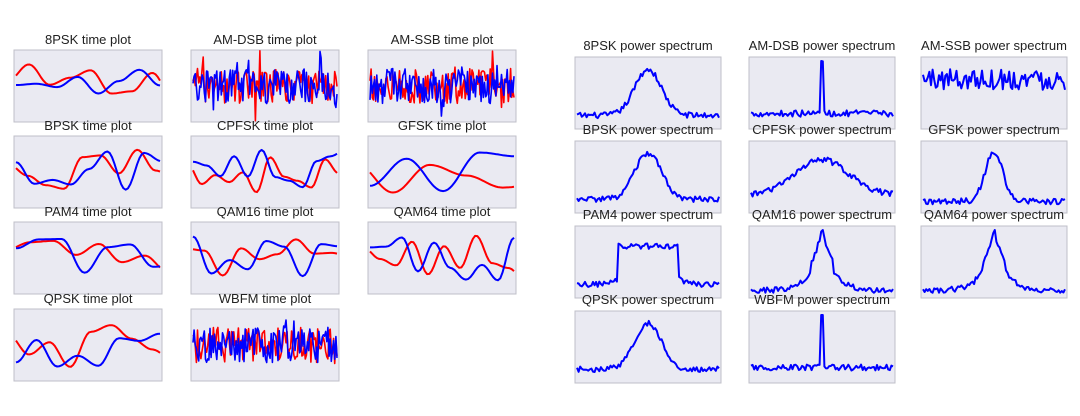 This screenshot has width=1080, height=416. What do you see at coordinates (265, 39) in the screenshot?
I see `subplot-title: AM-DSB time plot` at bounding box center [265, 39].